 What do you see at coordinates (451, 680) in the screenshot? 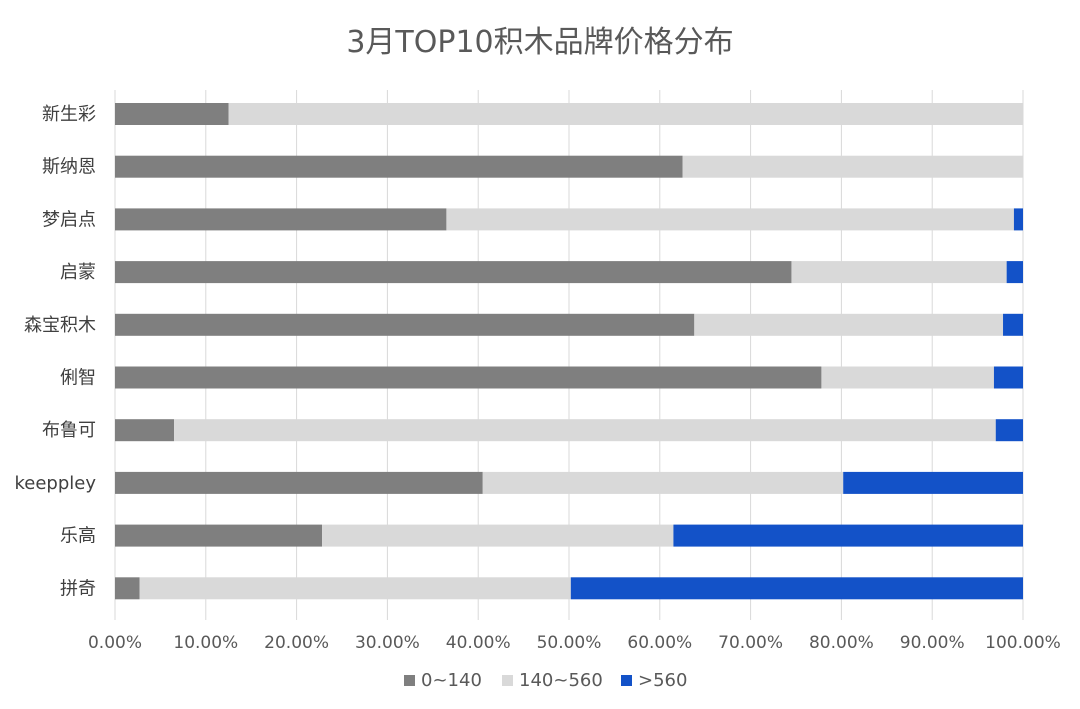
I see `legend-label: 0~140` at bounding box center [451, 680].